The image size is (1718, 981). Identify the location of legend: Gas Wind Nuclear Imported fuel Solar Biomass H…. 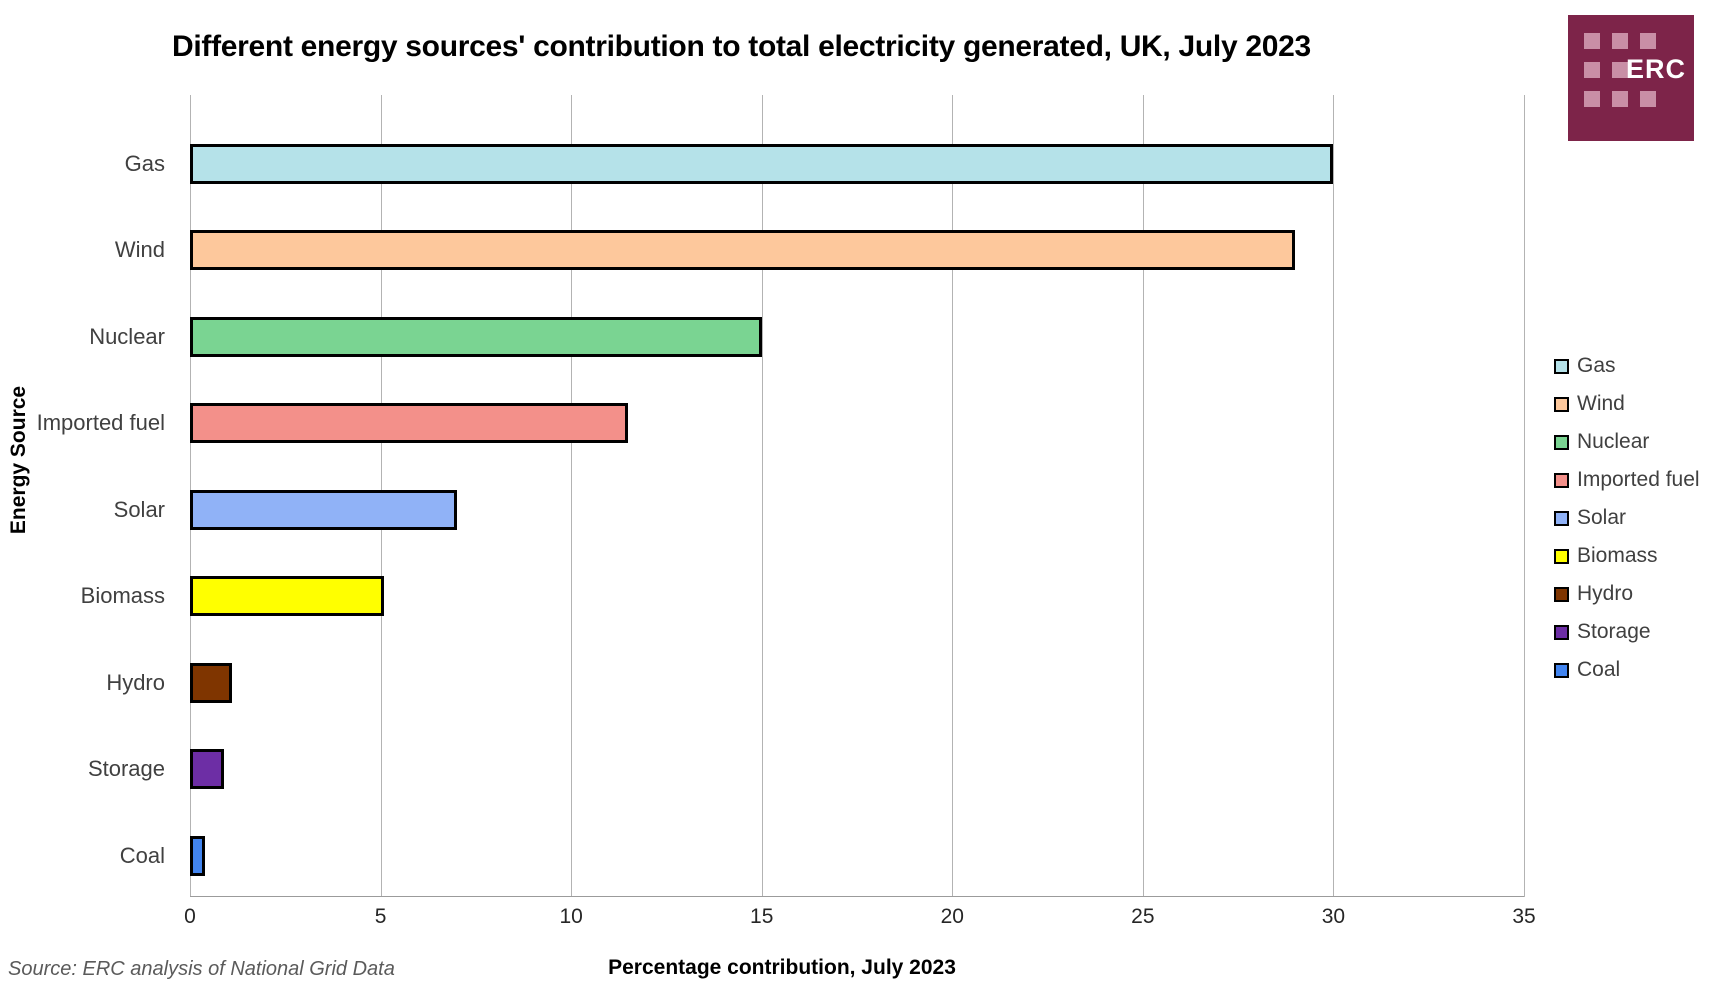
(1627, 525).